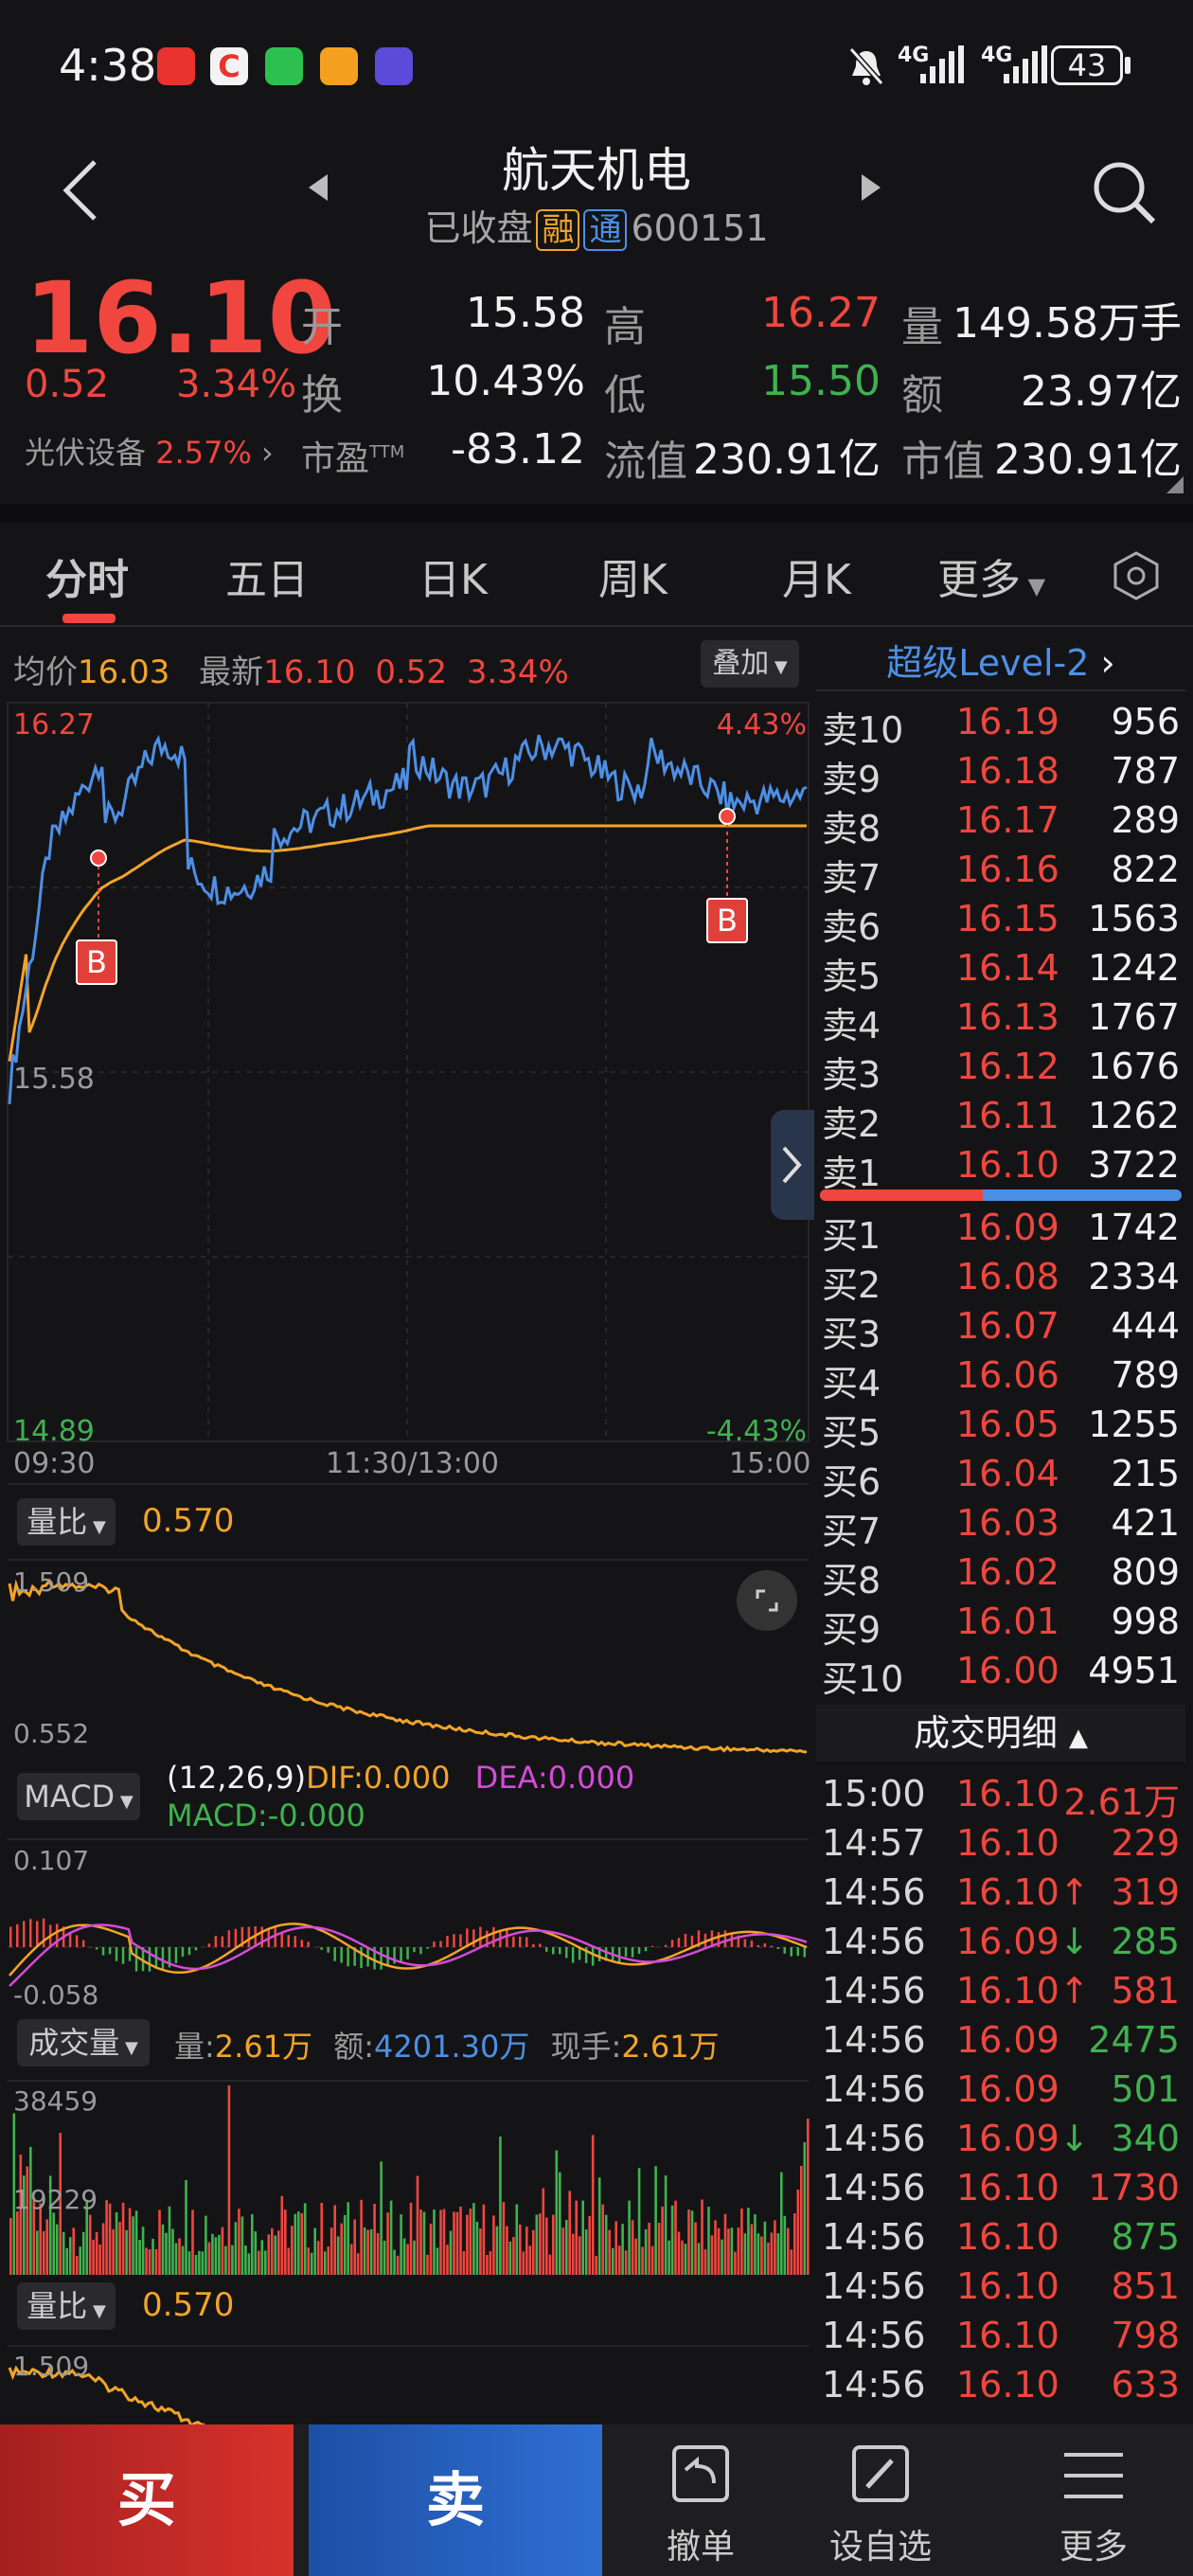 Image resolution: width=1193 pixels, height=2576 pixels. Describe the element at coordinates (1000, 1330) in the screenshot. I see `bid-row: 买3 16.07 444` at that location.